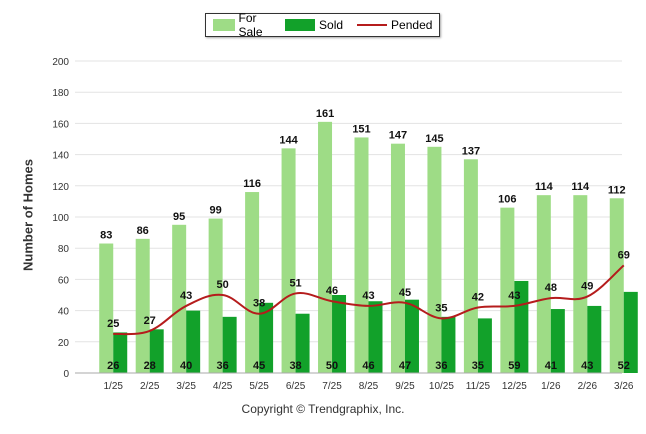 The image size is (646, 434). I want to click on x-tick-label-1: 2/25, so click(150, 386).